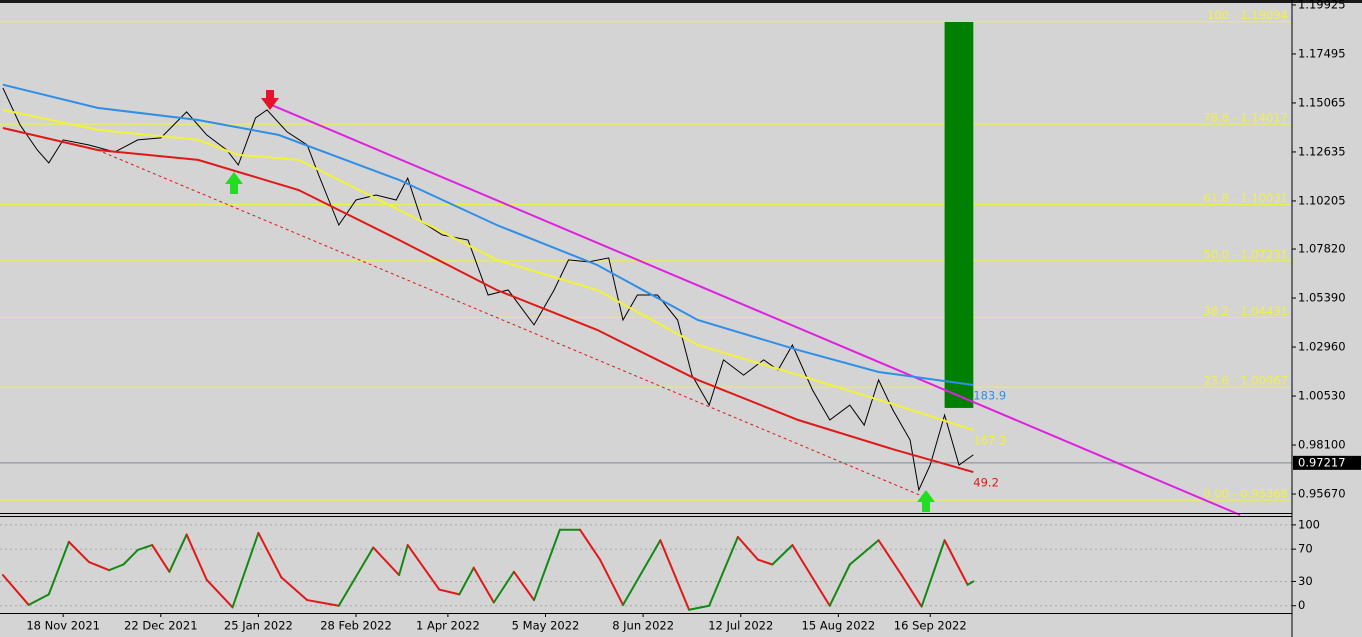  I want to click on y-tick-label: 1.05390, so click(1322, 298).